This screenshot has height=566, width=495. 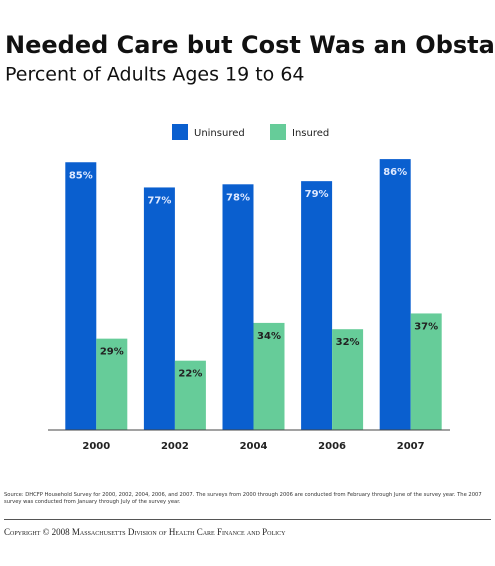 I want to click on x-tick-label: 2000, so click(x=96, y=446).